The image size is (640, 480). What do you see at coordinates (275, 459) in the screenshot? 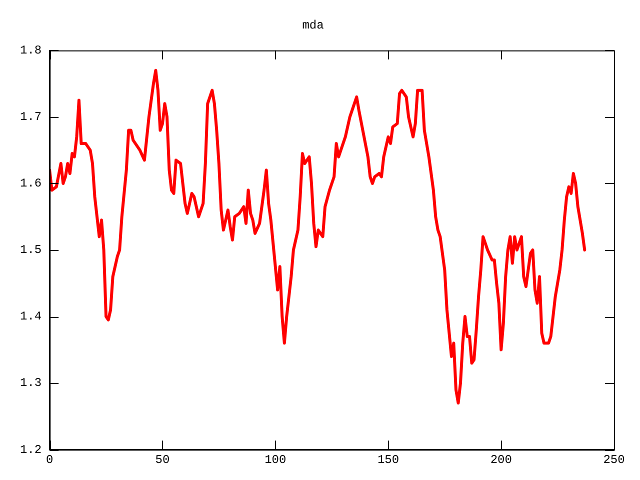
I see `x-tick-label: 100` at bounding box center [275, 459].